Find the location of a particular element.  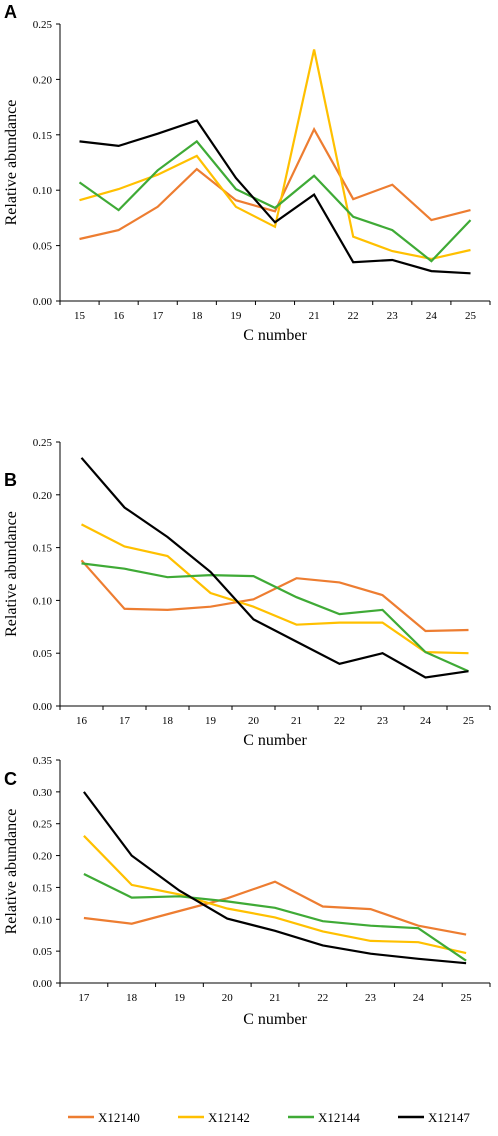

legend-label: X12147 is located at coordinates (449, 1117).